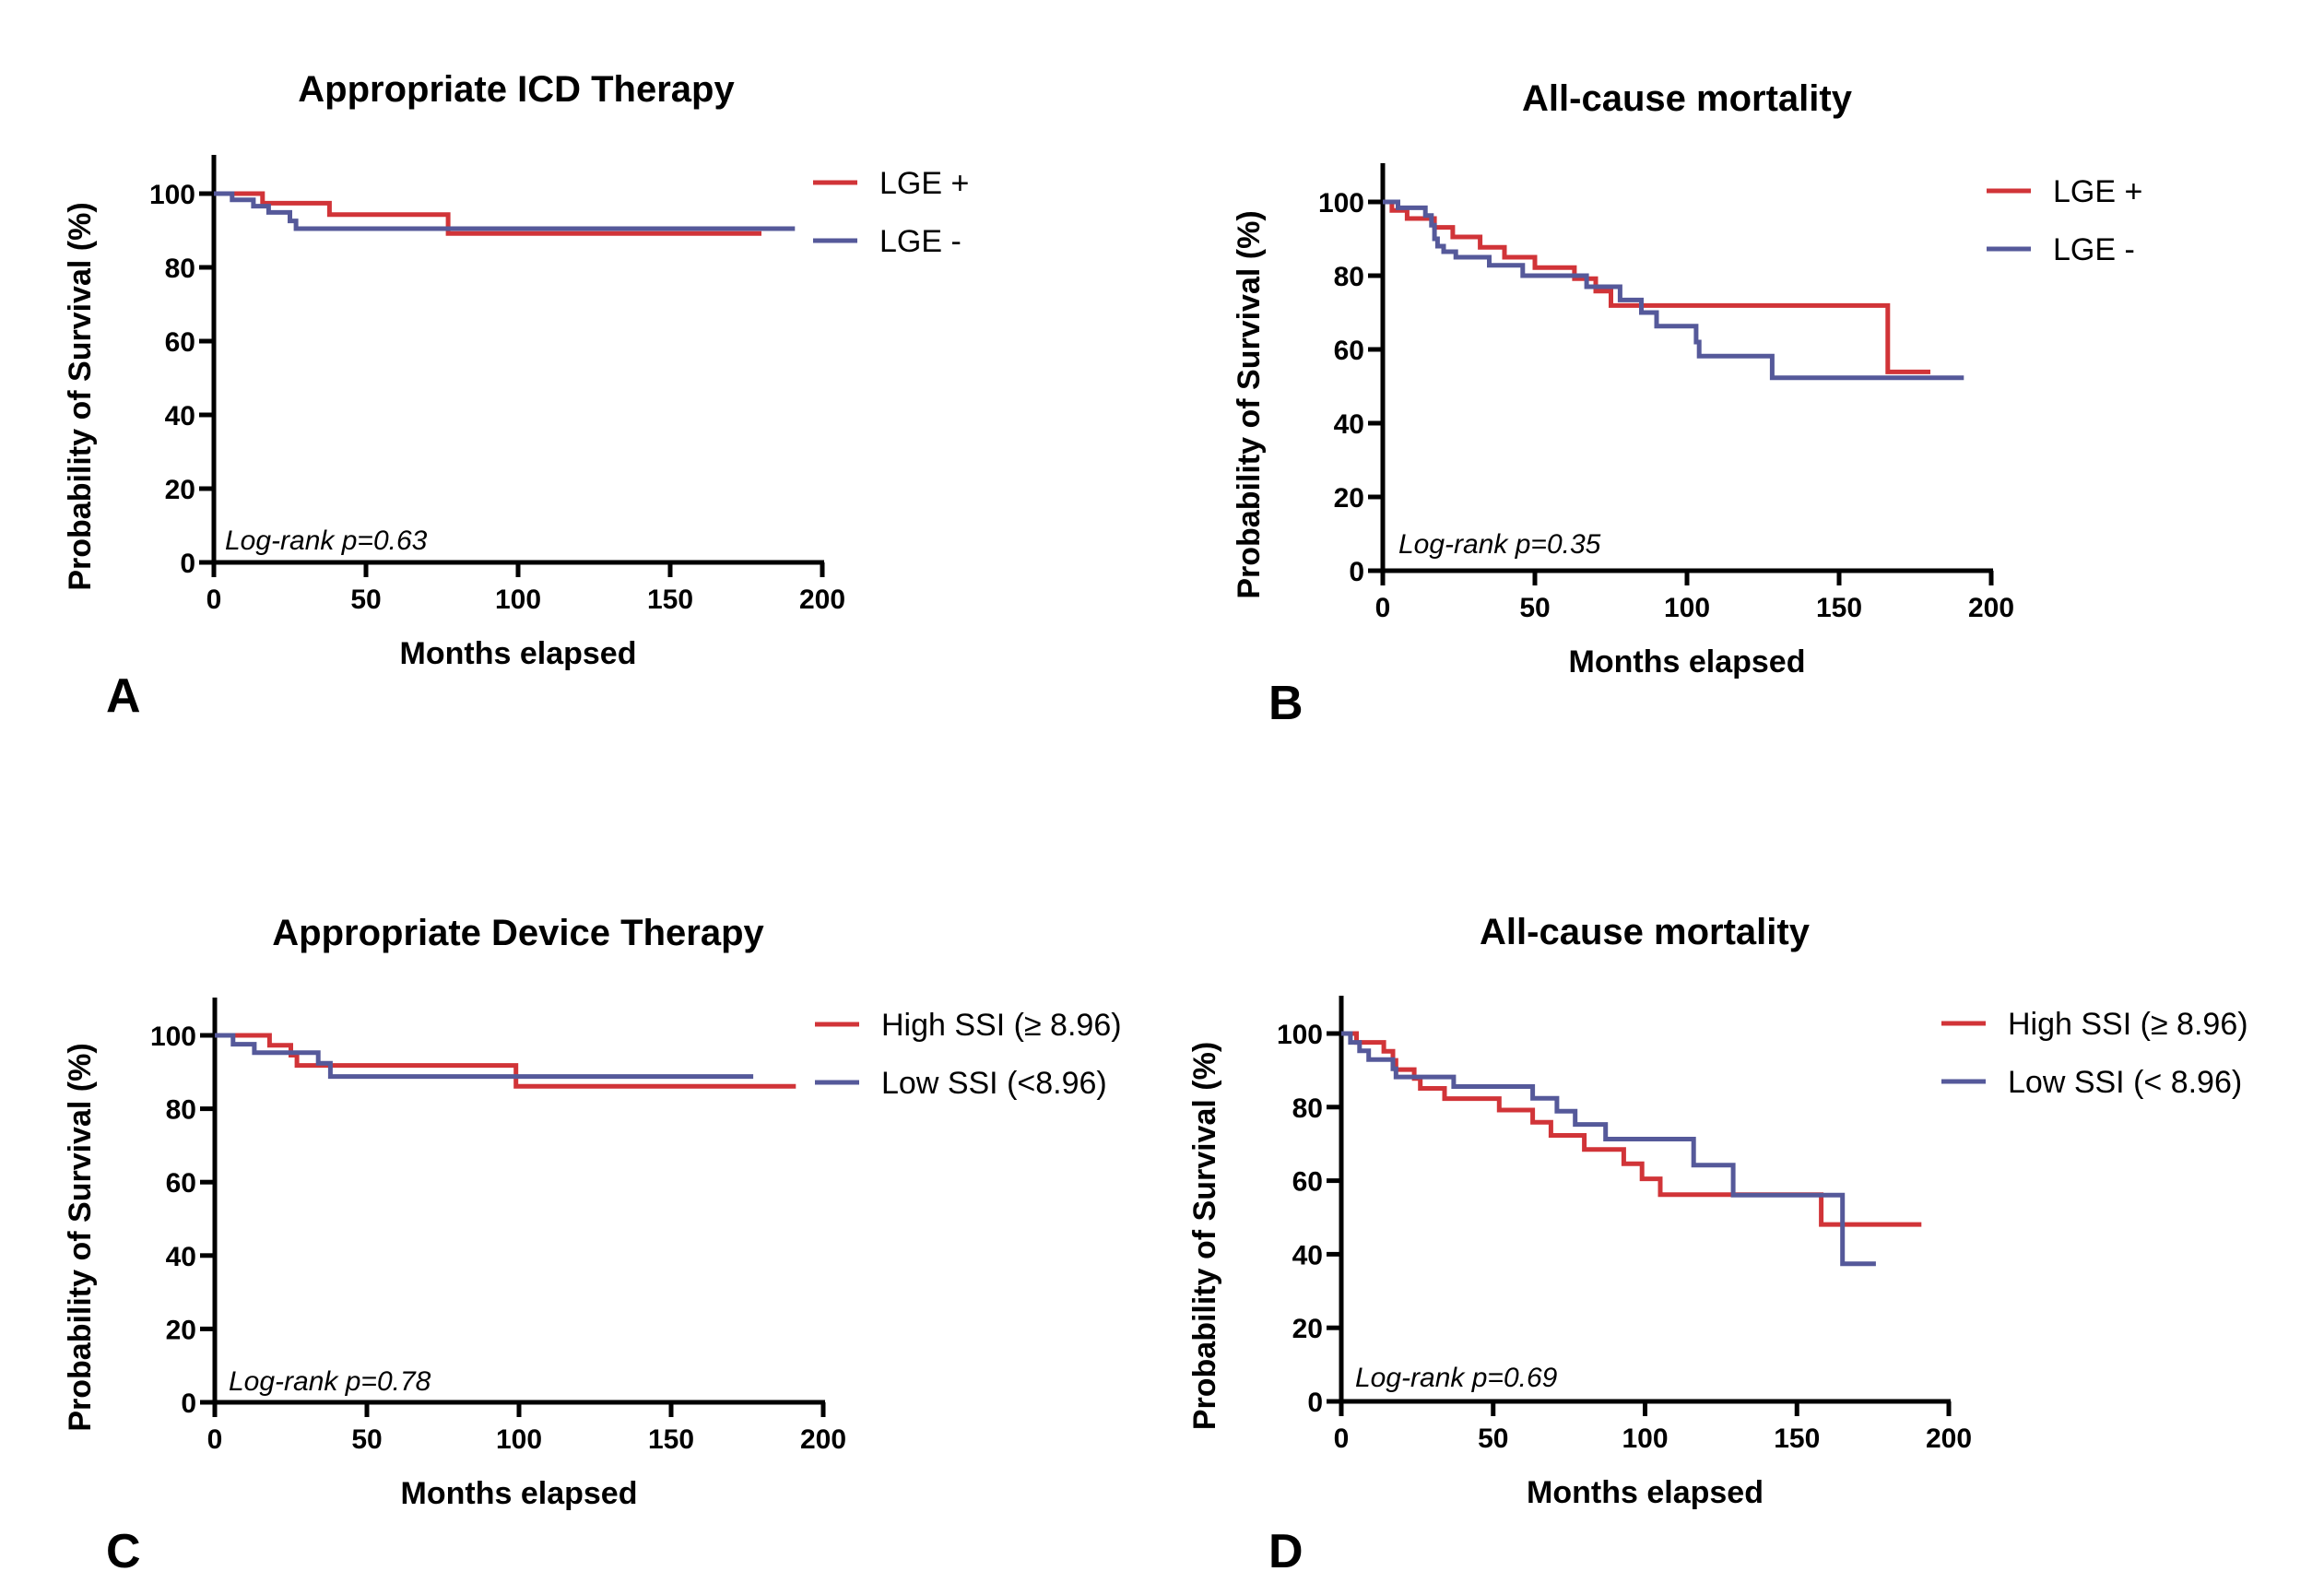  What do you see at coordinates (1286, 1551) in the screenshot?
I see `panel-letter: D` at bounding box center [1286, 1551].